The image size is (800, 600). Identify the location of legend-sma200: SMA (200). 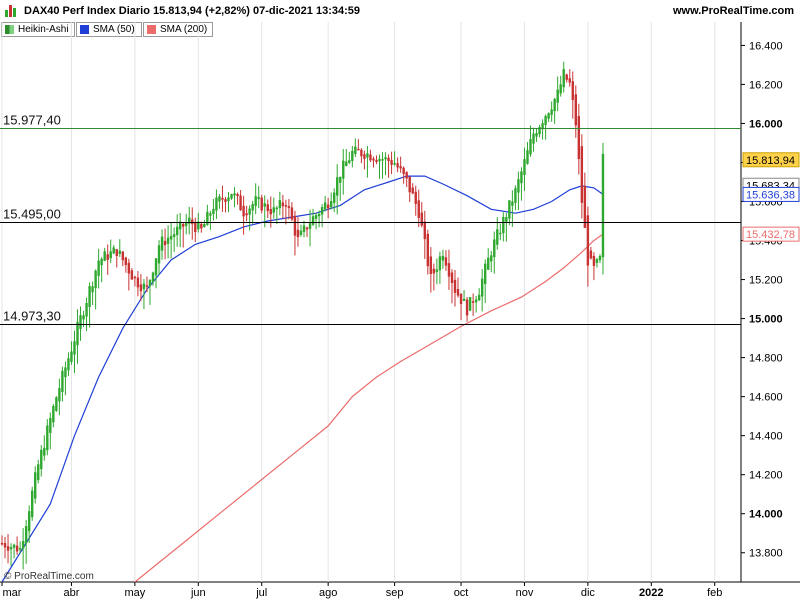
(178, 29).